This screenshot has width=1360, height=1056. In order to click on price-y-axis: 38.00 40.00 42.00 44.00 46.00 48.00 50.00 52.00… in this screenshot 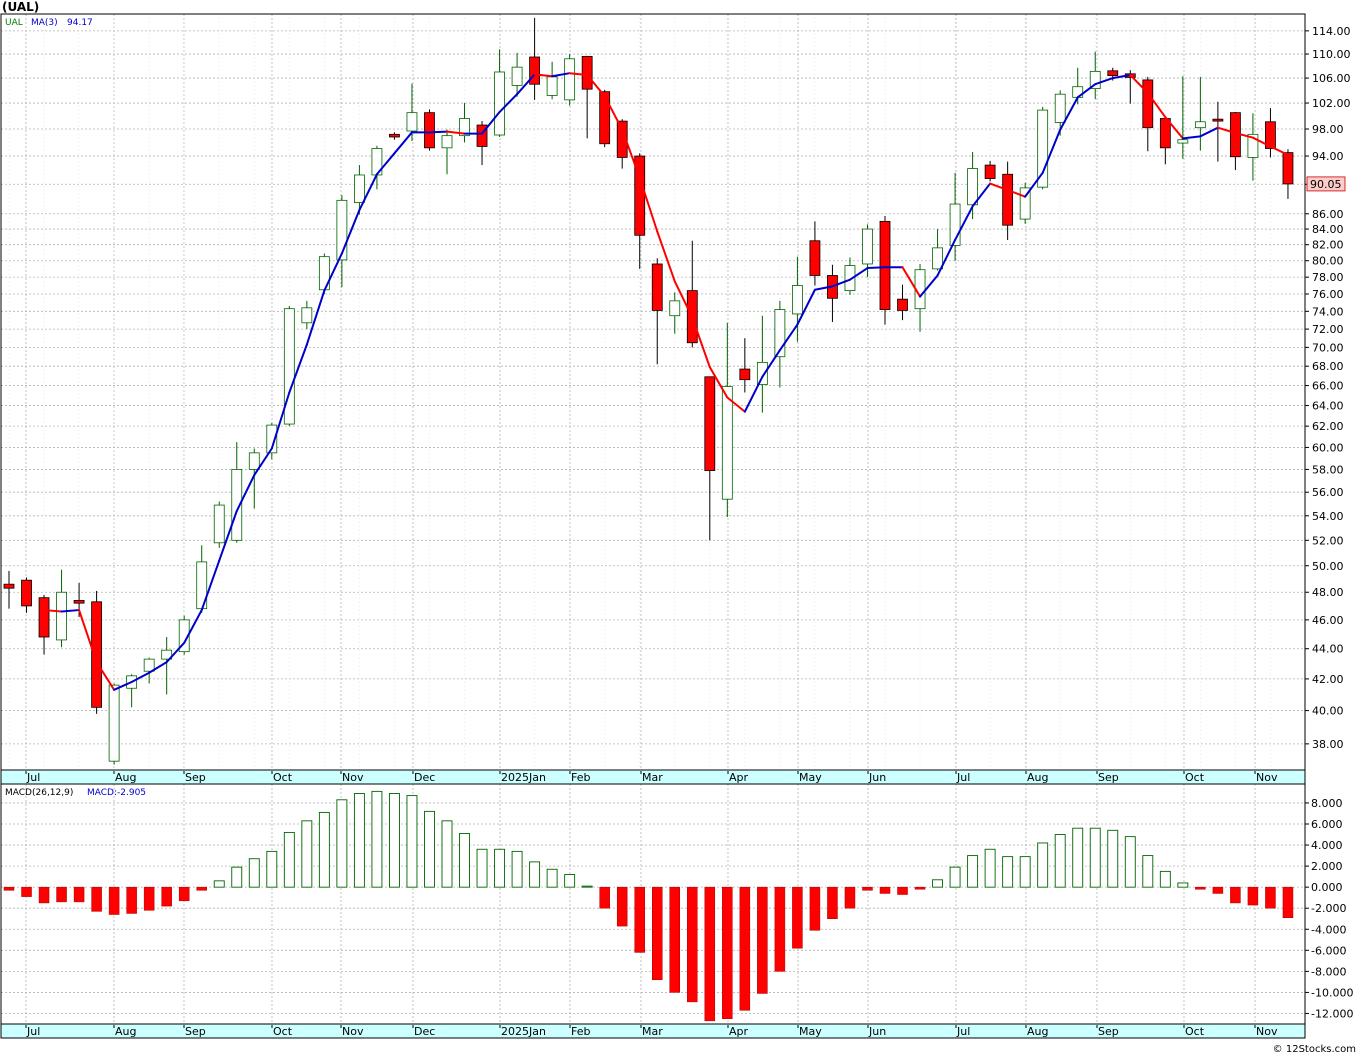, I will do `click(1328, 388)`.